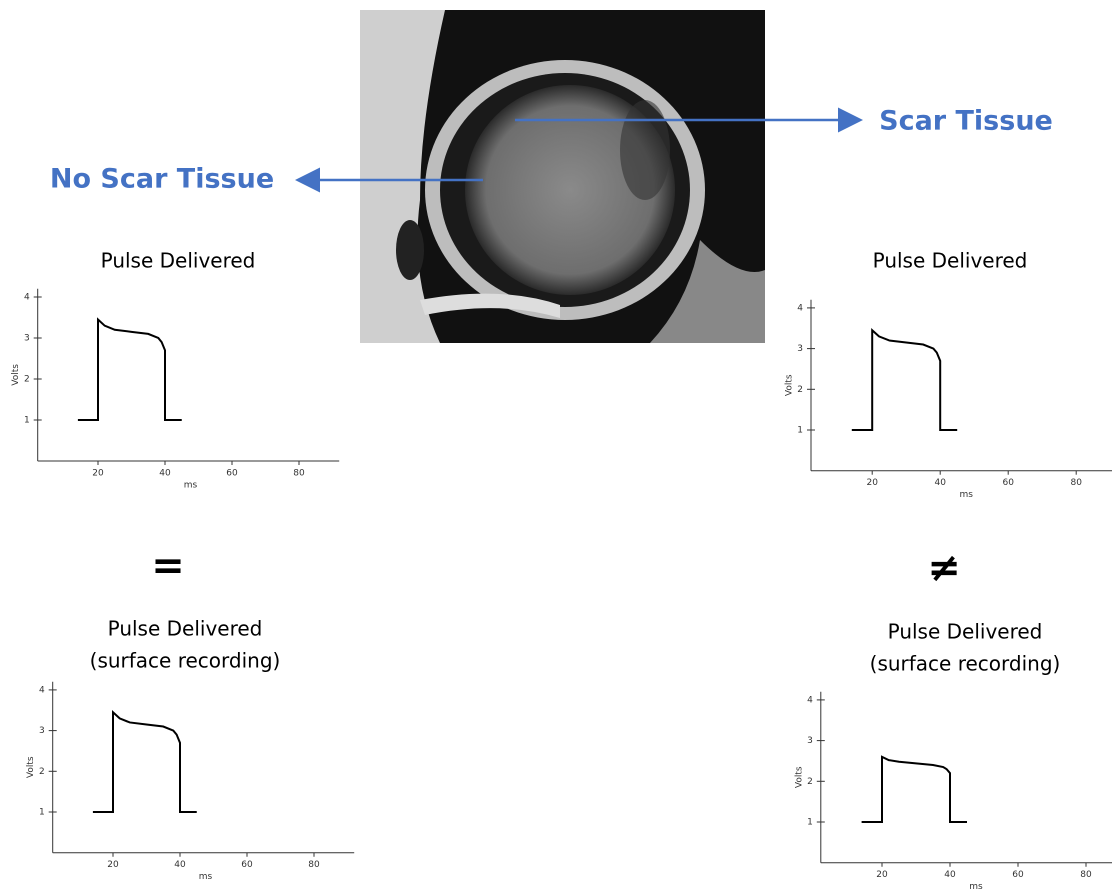 The height and width of the screenshot is (890, 1112). What do you see at coordinates (944, 568) in the screenshot?
I see `not-equal-sign: ≠` at bounding box center [944, 568].